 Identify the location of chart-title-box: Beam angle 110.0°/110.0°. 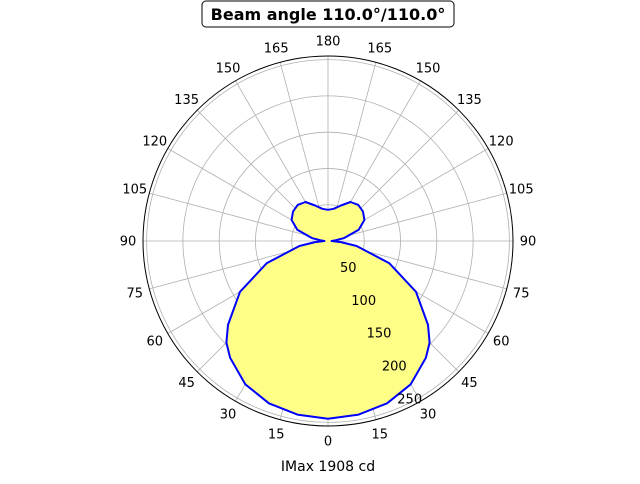
(328, 14).